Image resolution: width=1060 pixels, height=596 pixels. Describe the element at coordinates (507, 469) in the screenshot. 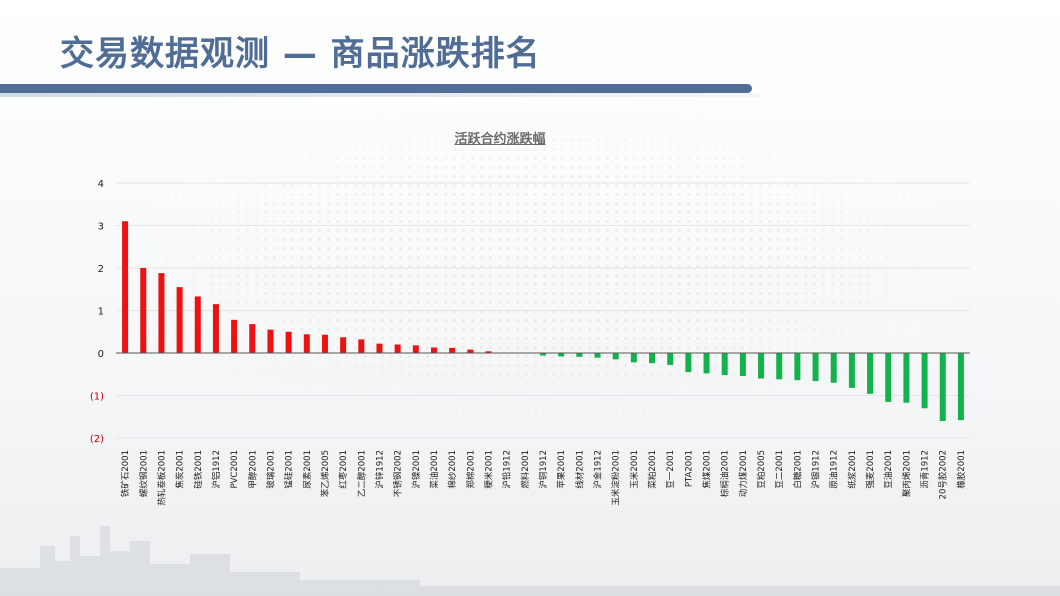

I see `x-tick-label: 沪铅1912` at that location.